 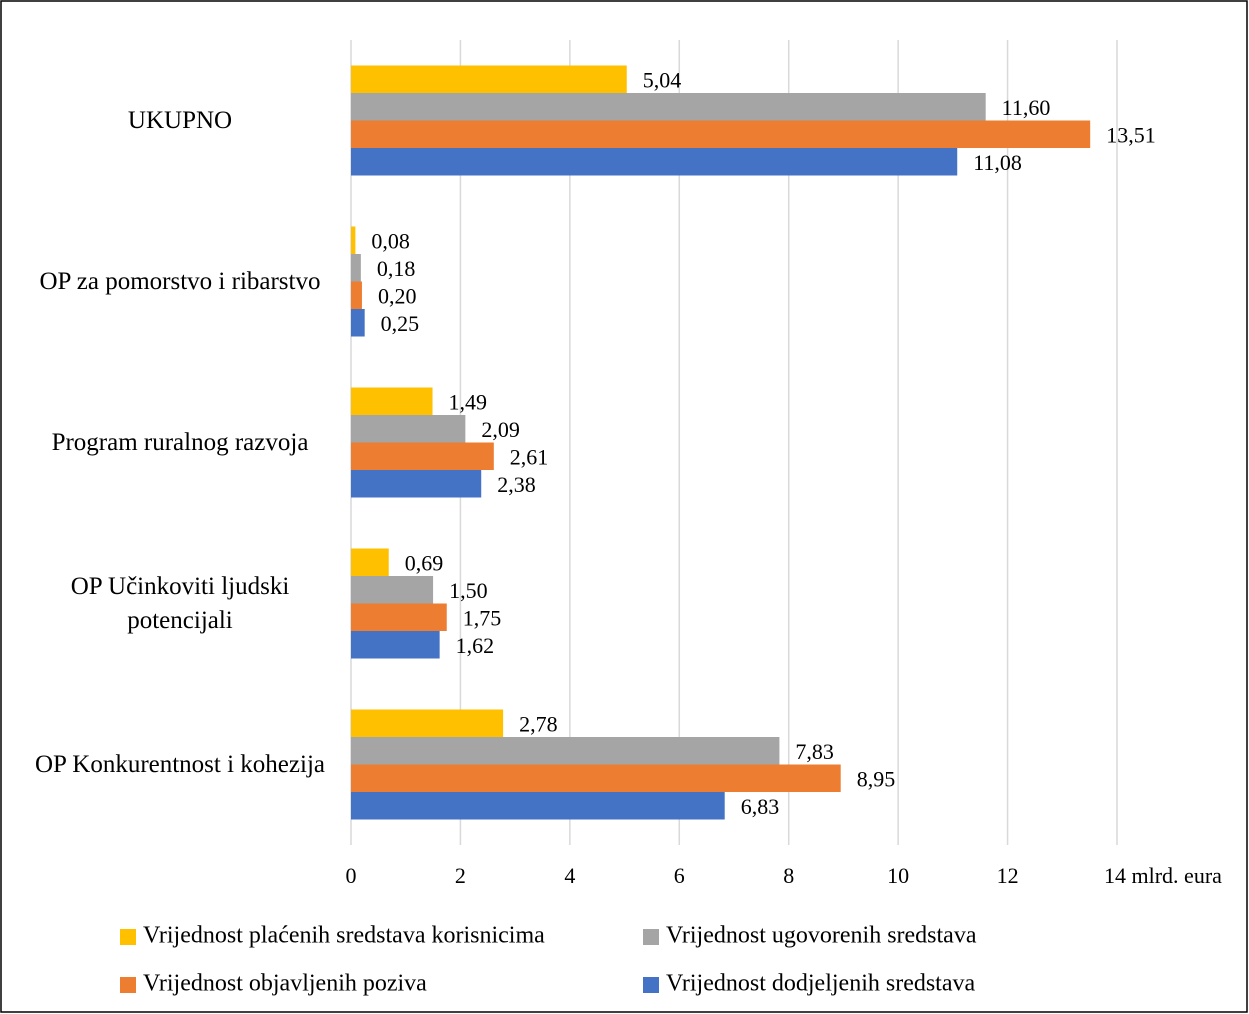 What do you see at coordinates (390, 240) in the screenshot?
I see `value-label: 0,08` at bounding box center [390, 240].